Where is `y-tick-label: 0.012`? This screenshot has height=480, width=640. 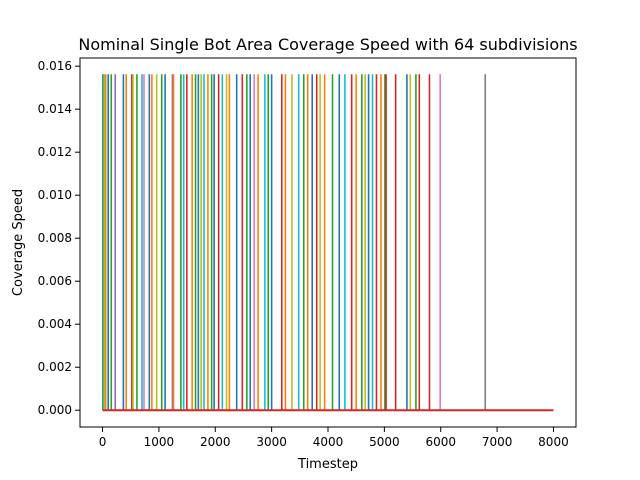 y-tick-label: 0.012 is located at coordinates (55, 152).